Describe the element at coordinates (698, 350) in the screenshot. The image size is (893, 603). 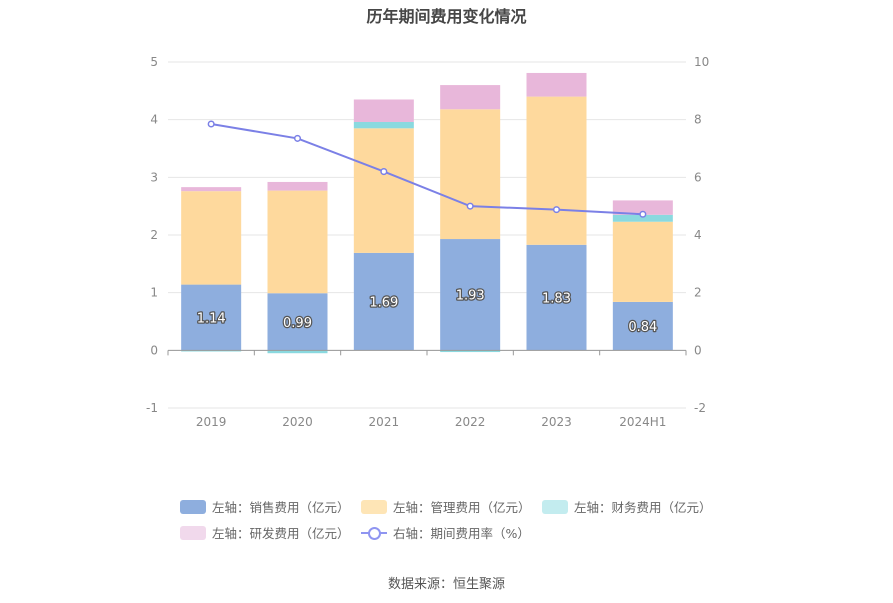
I see `right-axis-tick-label: 0` at that location.